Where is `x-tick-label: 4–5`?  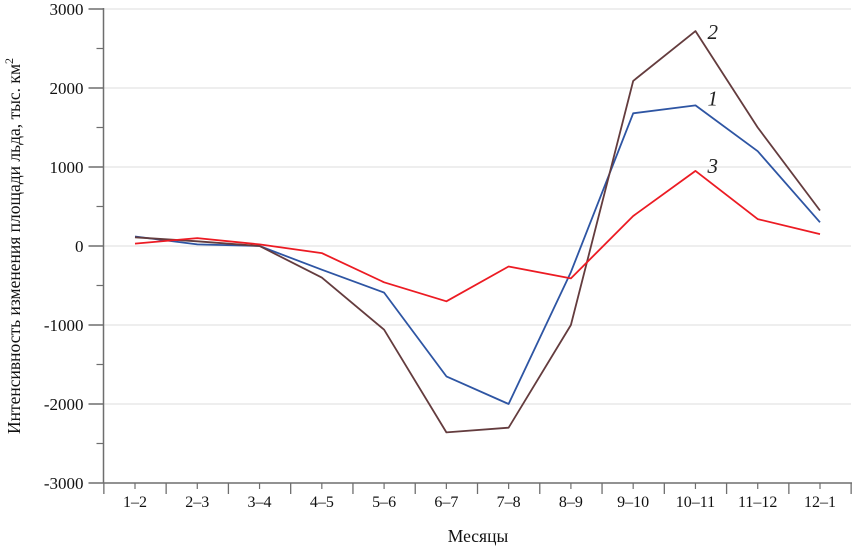 x-tick-label: 4–5 is located at coordinates (322, 502).